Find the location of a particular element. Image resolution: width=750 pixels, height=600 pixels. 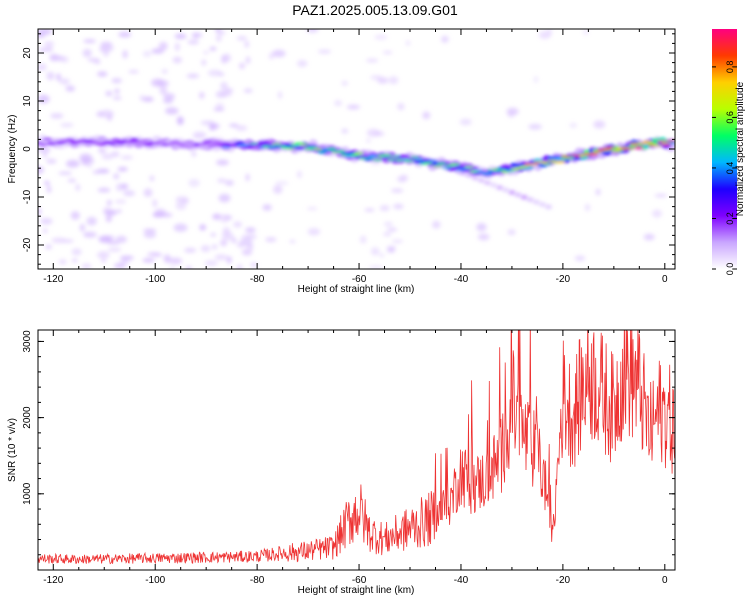

colorbar-tick-label: 0.8 is located at coordinates (730, 67).